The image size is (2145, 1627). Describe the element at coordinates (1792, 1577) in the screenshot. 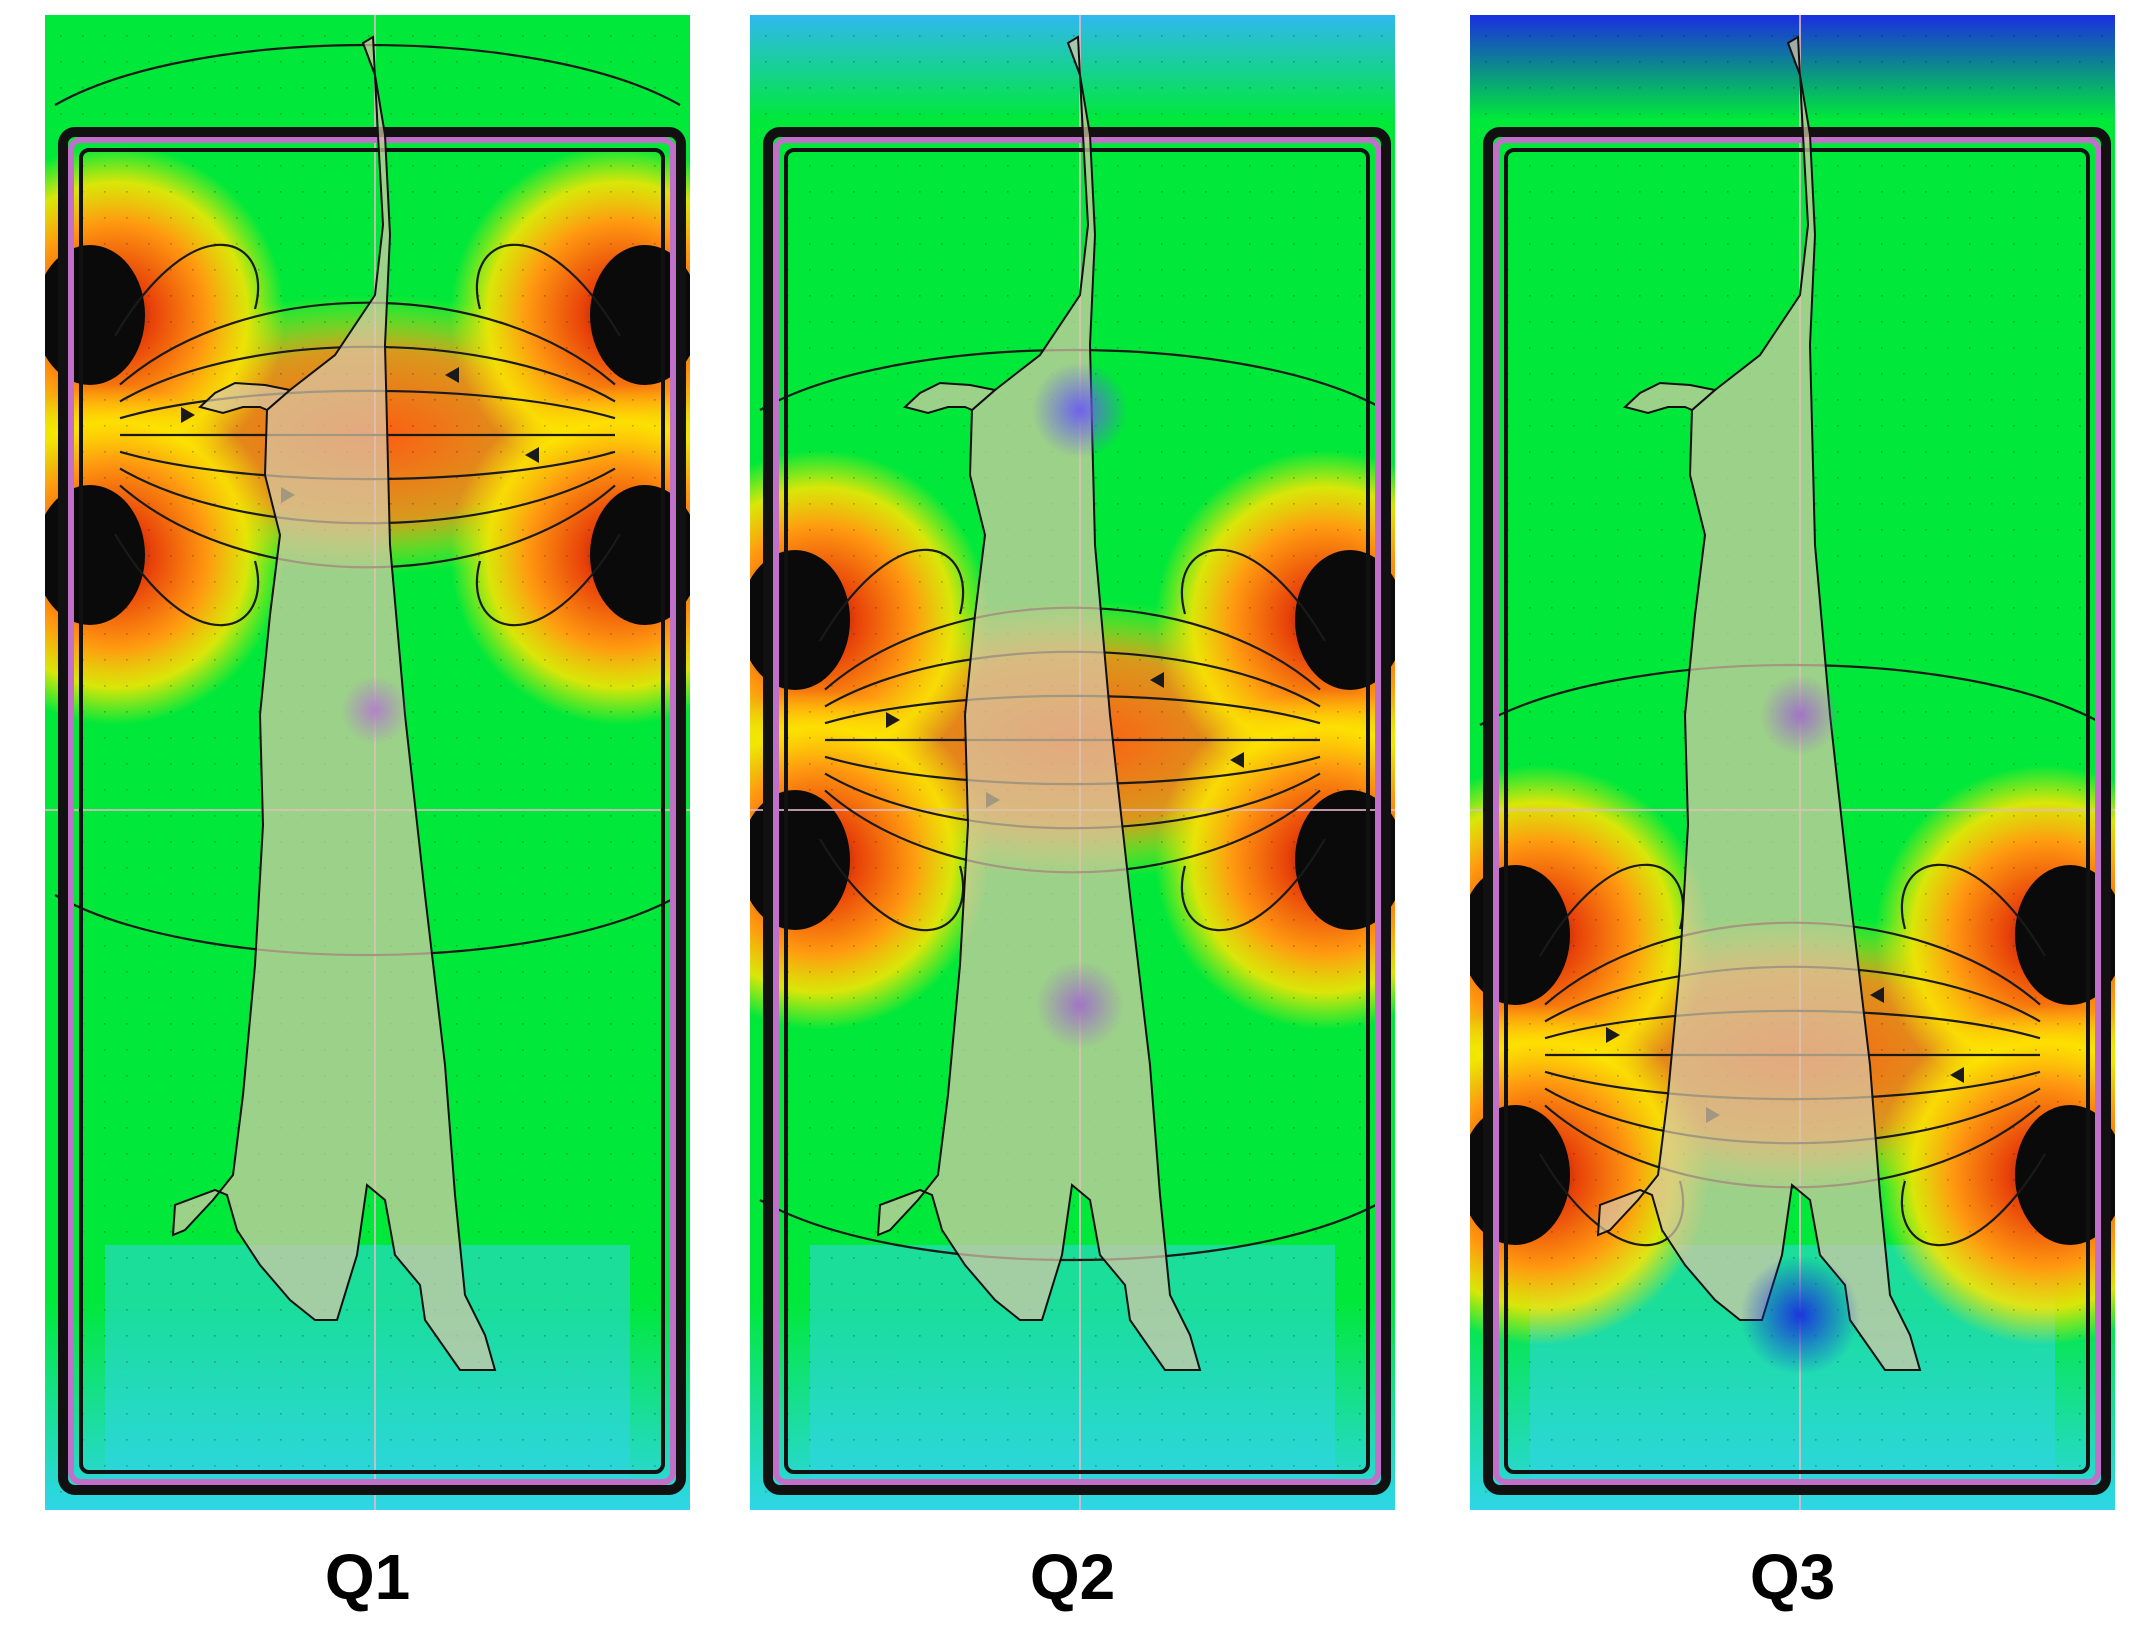

I see `panel-label-q3: Q3` at that location.